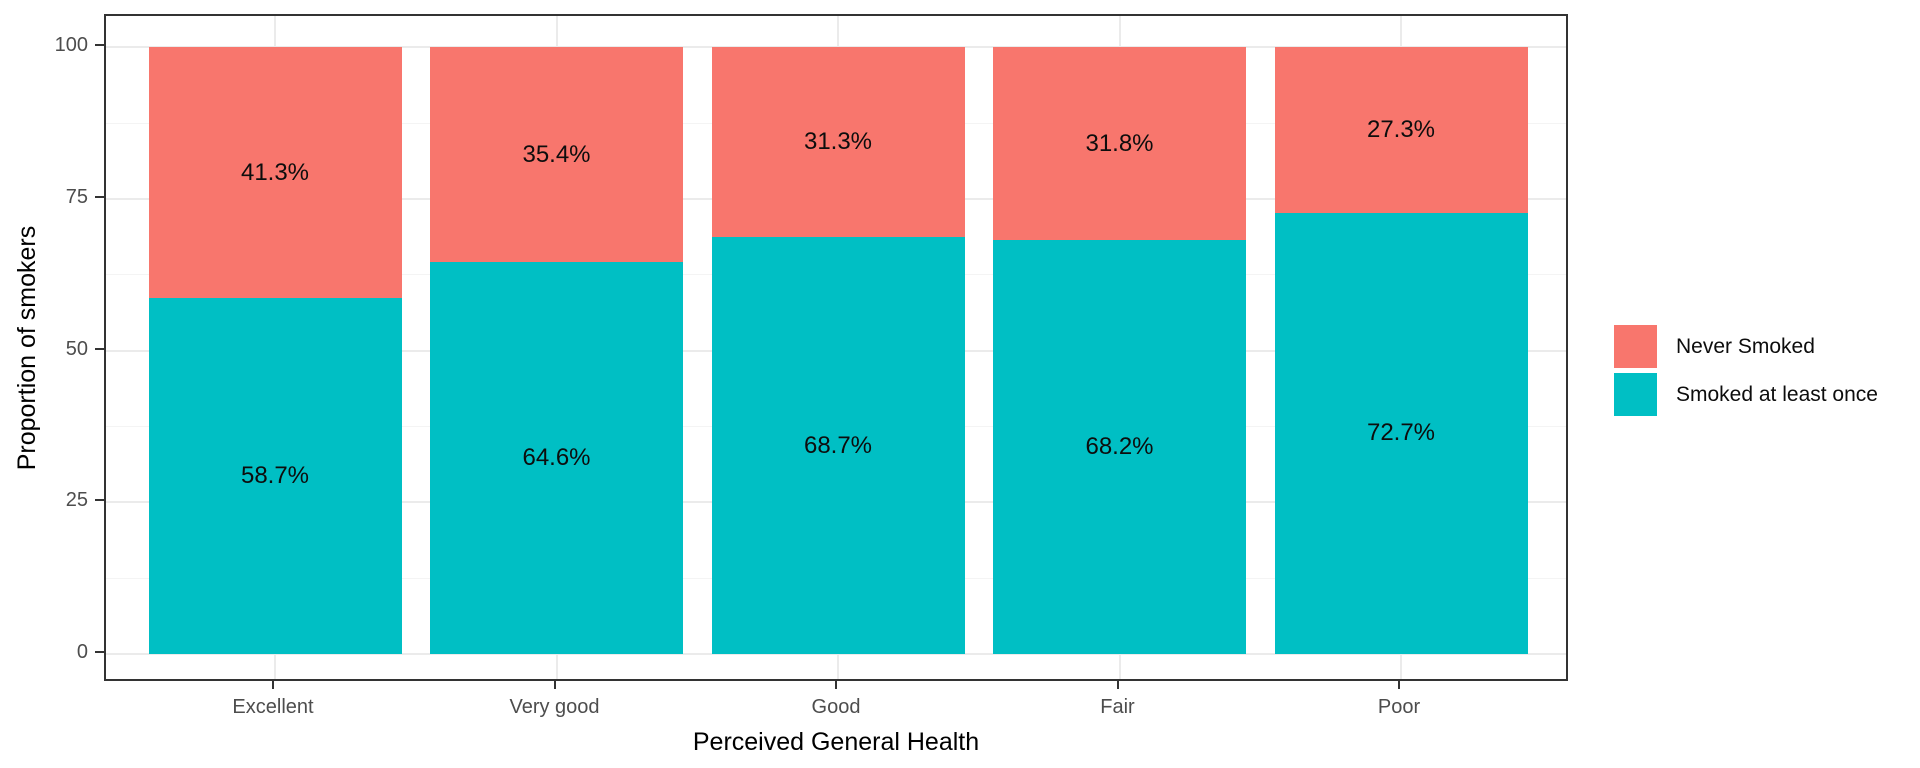  I want to click on bar-label-poor-never-smoked: 27.3%, so click(1401, 130).